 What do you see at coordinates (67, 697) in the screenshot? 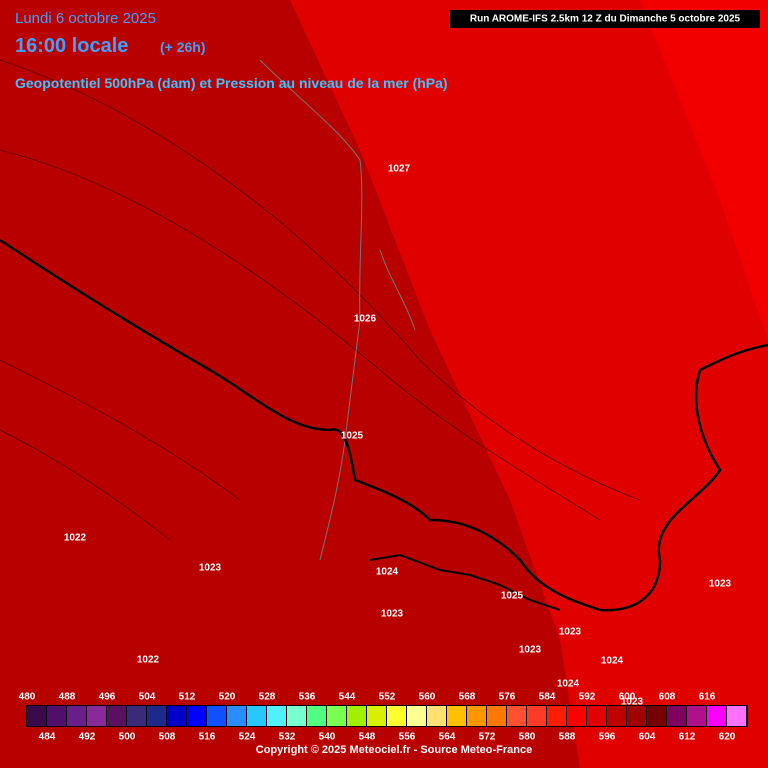
I see `legend-label: 488` at bounding box center [67, 697].